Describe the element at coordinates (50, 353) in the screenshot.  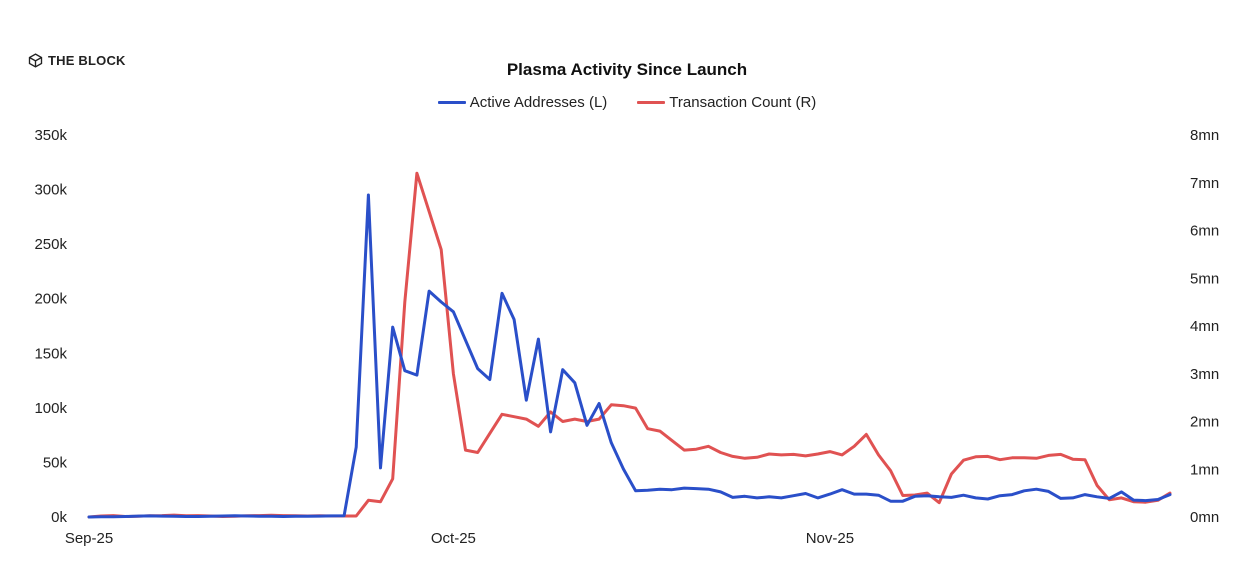
I see `left-tick-label: 150k` at that location.